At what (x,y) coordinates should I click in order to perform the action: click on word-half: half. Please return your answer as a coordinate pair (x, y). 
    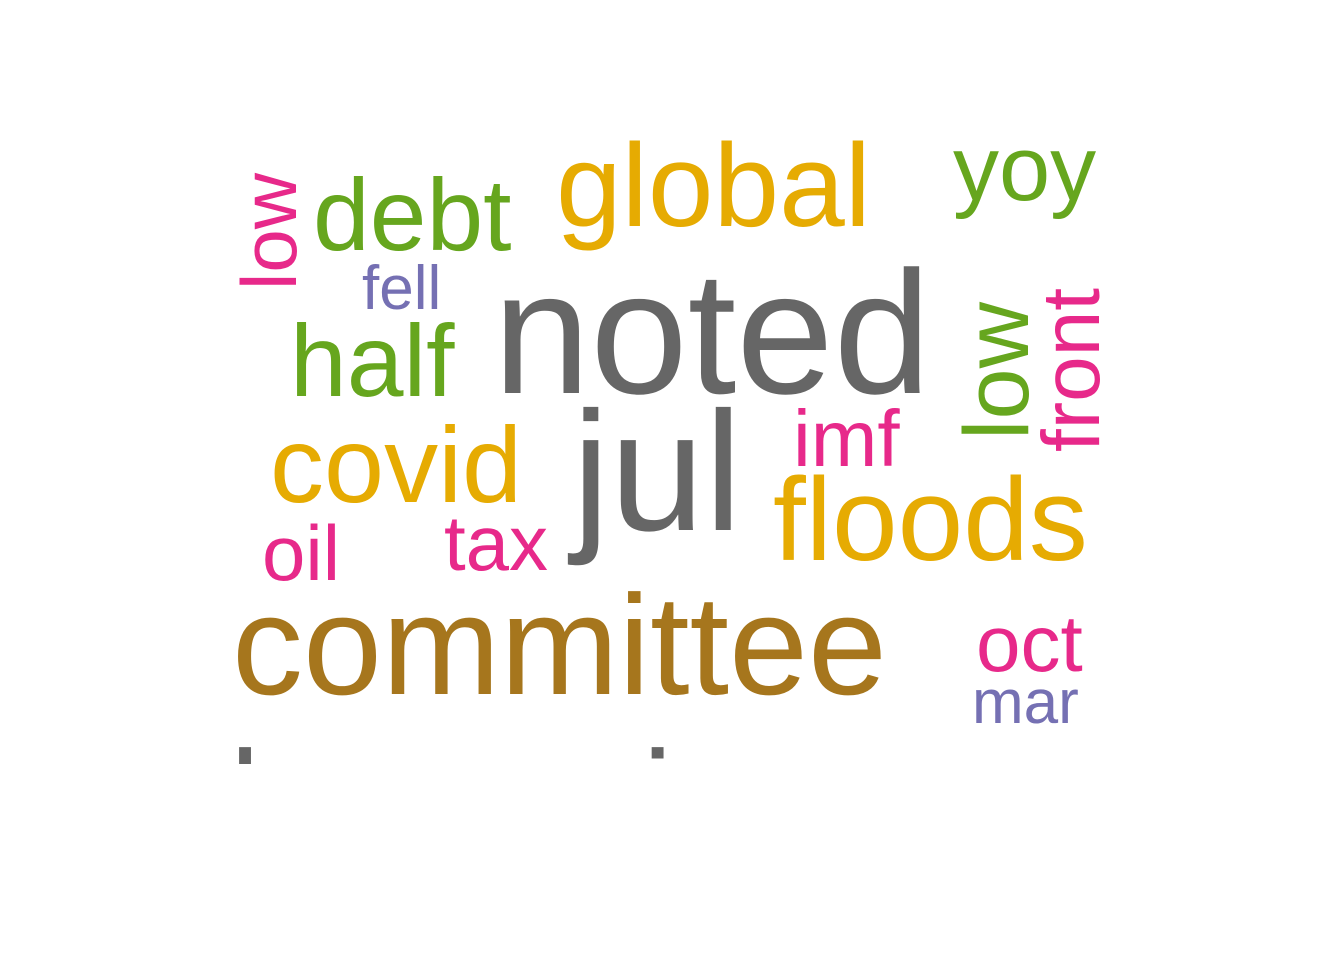
    Looking at the image, I should click on (372, 361).